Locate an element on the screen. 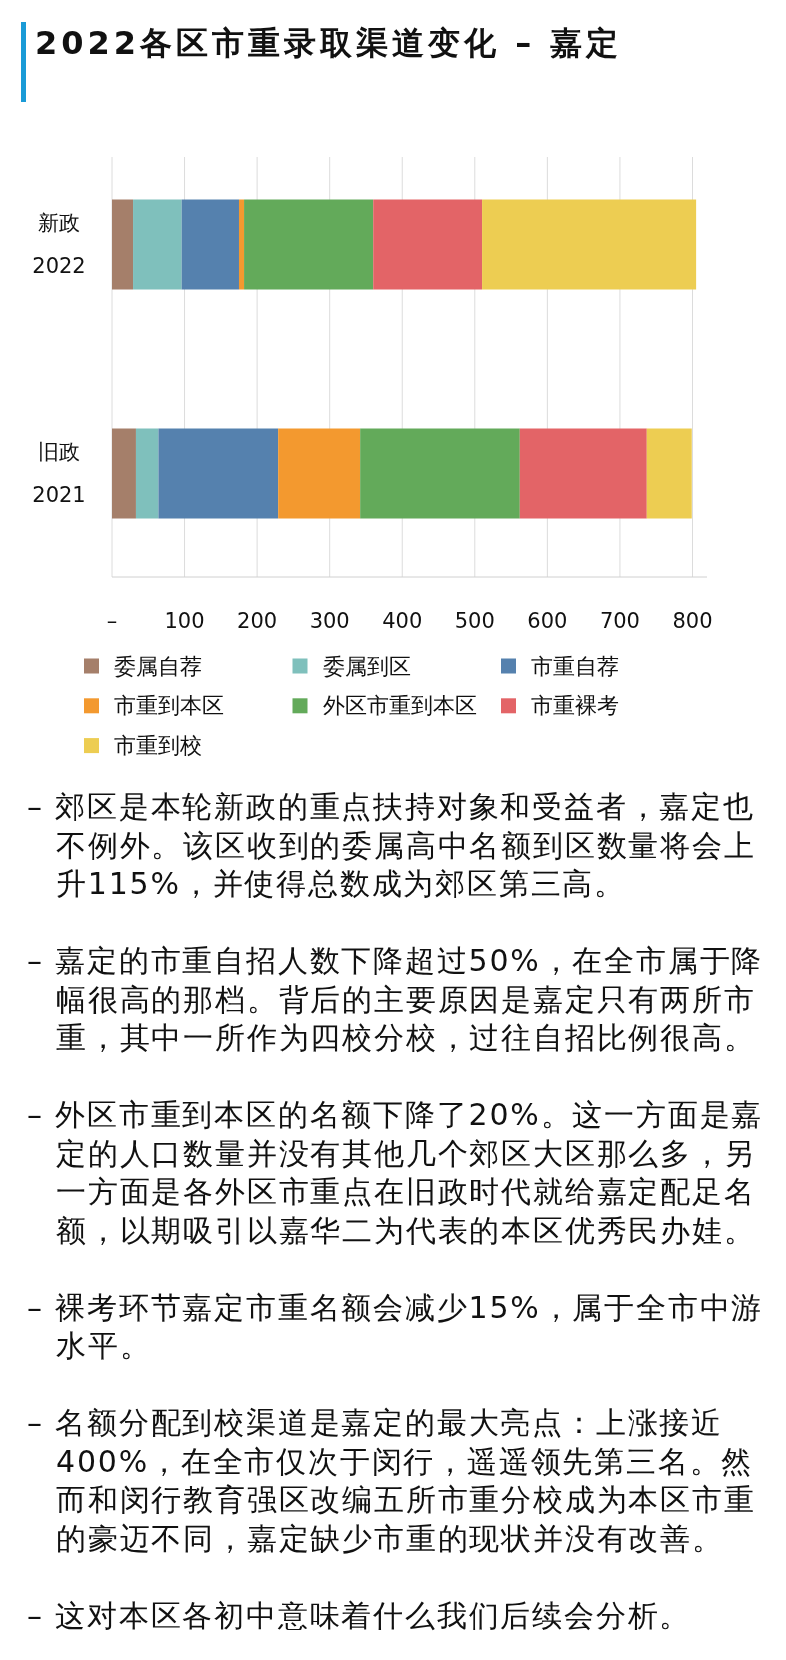 This screenshot has height=1660, width=786. text: – 裸考环节嘉定市重名额会减少15%，属于全市中游水平。 is located at coordinates (396, 1326).